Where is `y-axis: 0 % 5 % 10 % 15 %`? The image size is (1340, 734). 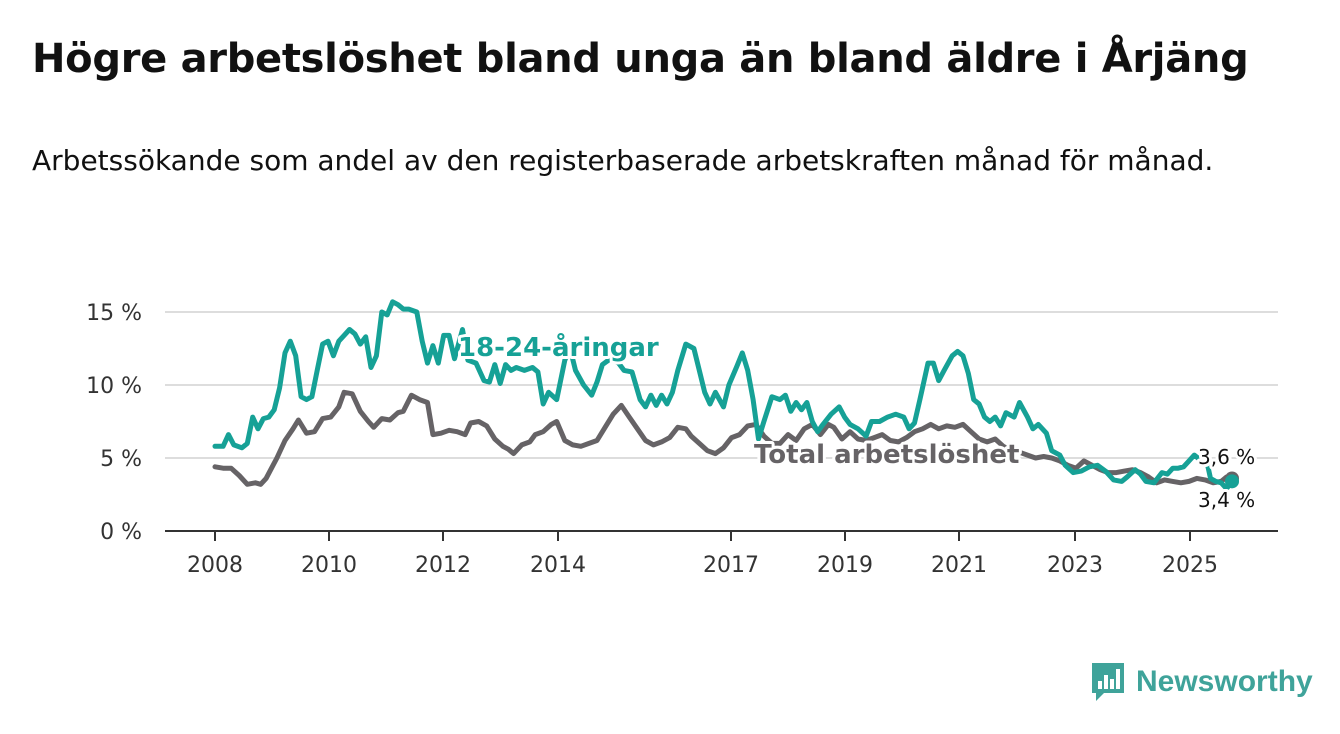
y-axis: 0 % 5 % 10 % 15 % is located at coordinates (114, 423).